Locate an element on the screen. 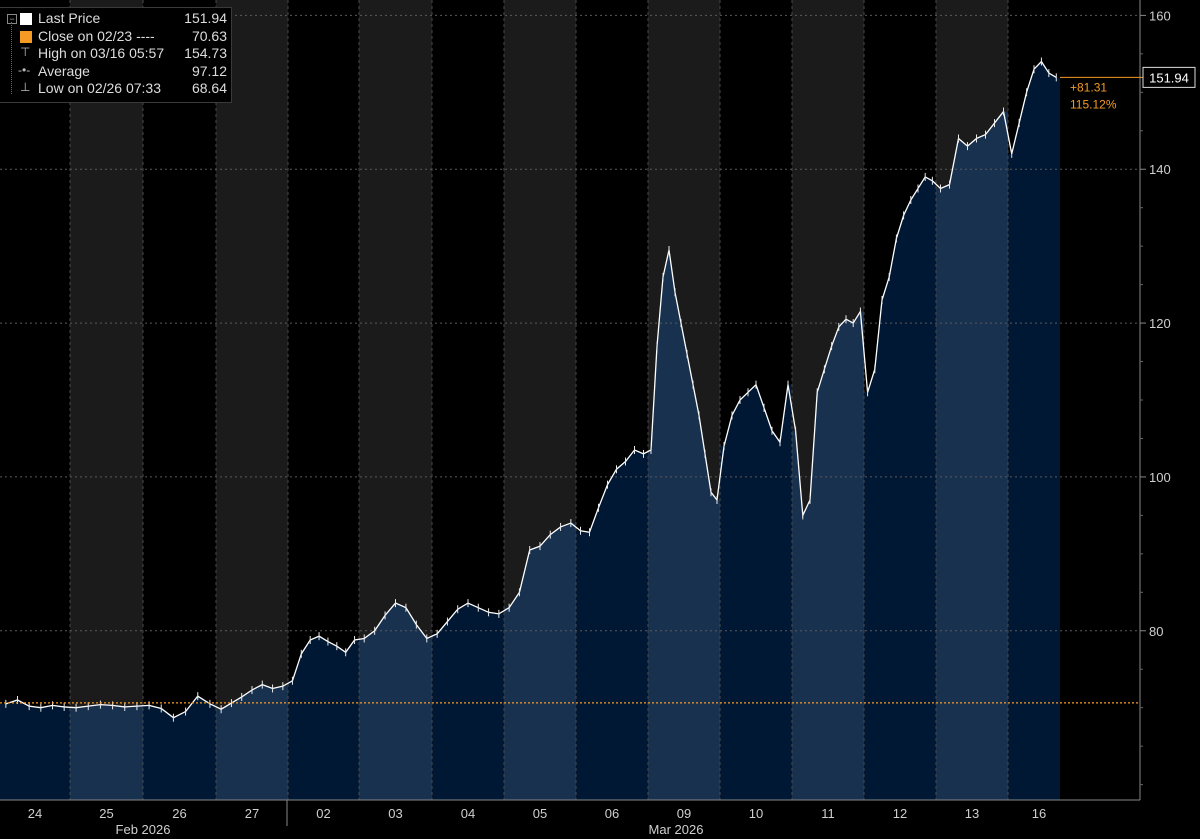 Image resolution: width=1200 pixels, height=839 pixels. y-axis-tick-label: 80 is located at coordinates (1156, 631).